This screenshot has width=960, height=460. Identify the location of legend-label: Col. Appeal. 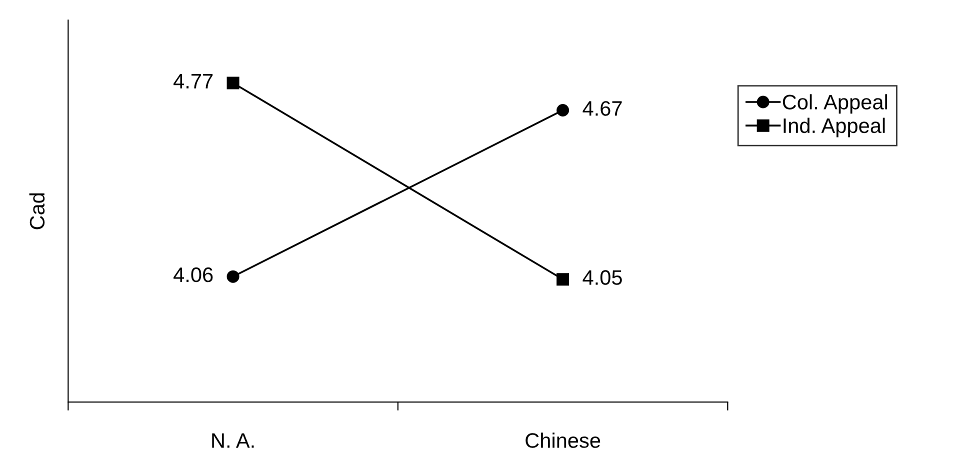
(835, 104).